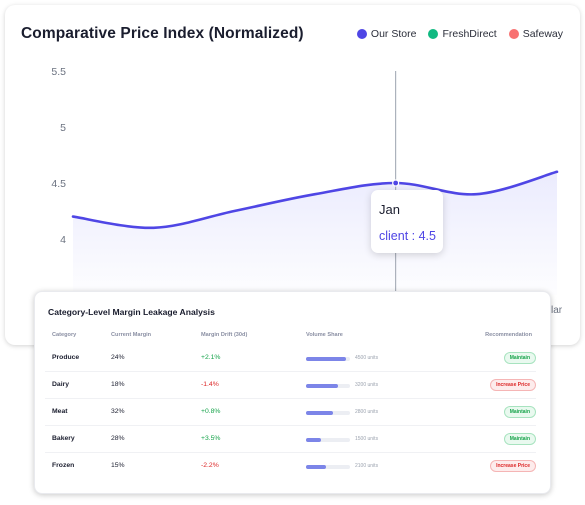 Image resolution: width=585 pixels, height=505 pixels. What do you see at coordinates (469, 34) in the screenshot?
I see `legend-label: FreshDirect` at bounding box center [469, 34].